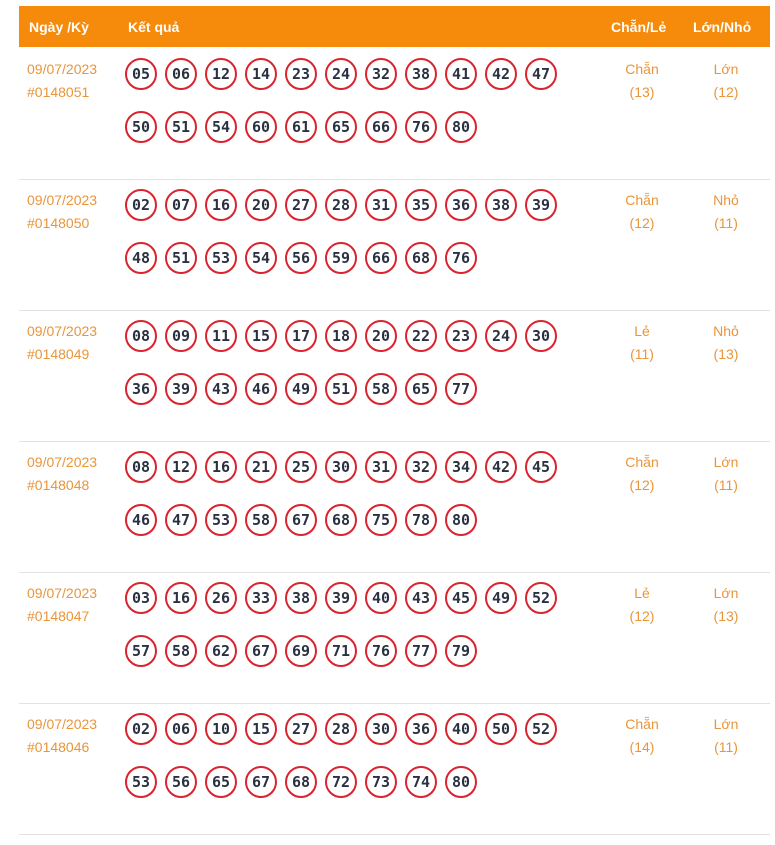 The width and height of the screenshot is (775, 845). Describe the element at coordinates (141, 651) in the screenshot. I see `number-ball: 57` at that location.